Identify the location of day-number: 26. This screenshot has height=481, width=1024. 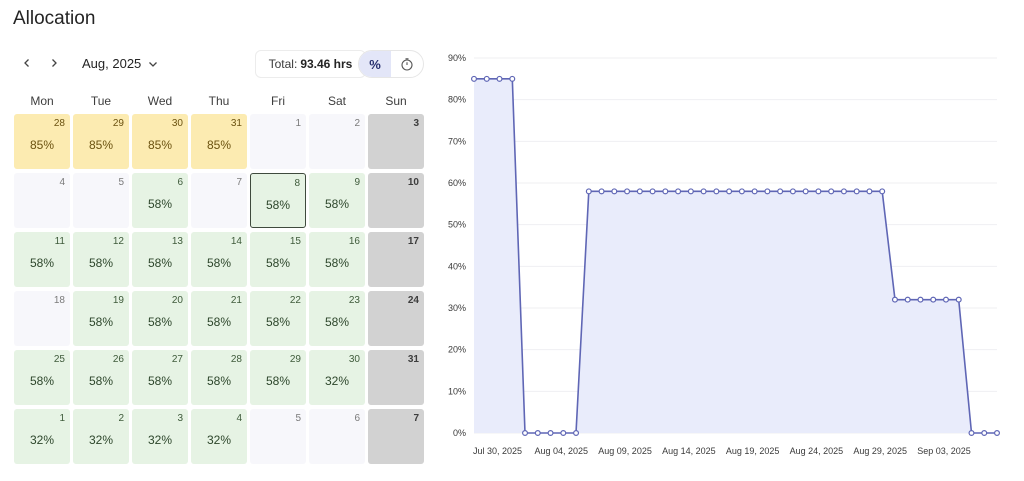
(118, 359).